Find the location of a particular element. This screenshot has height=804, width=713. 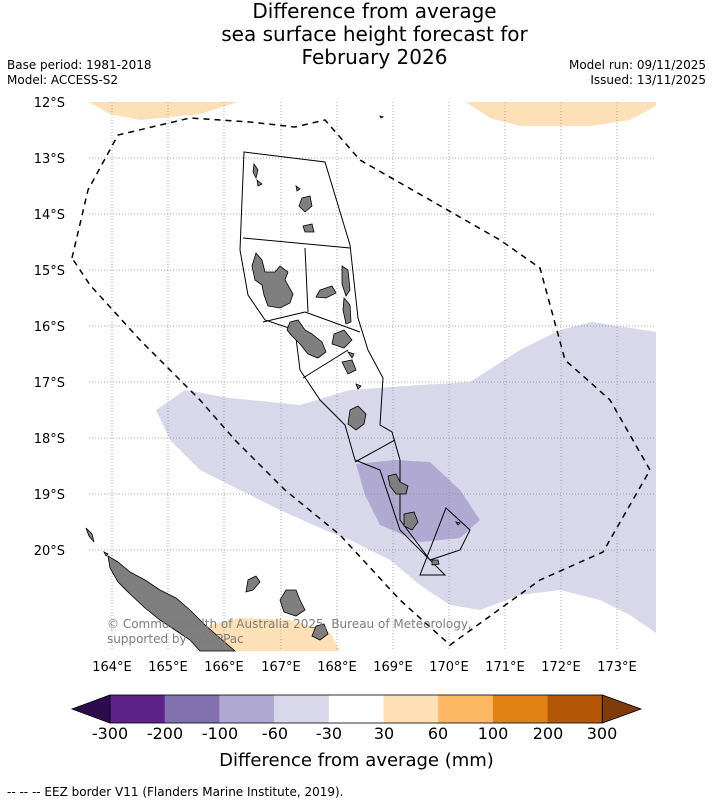

province-dividers is located at coordinates (319, 350).